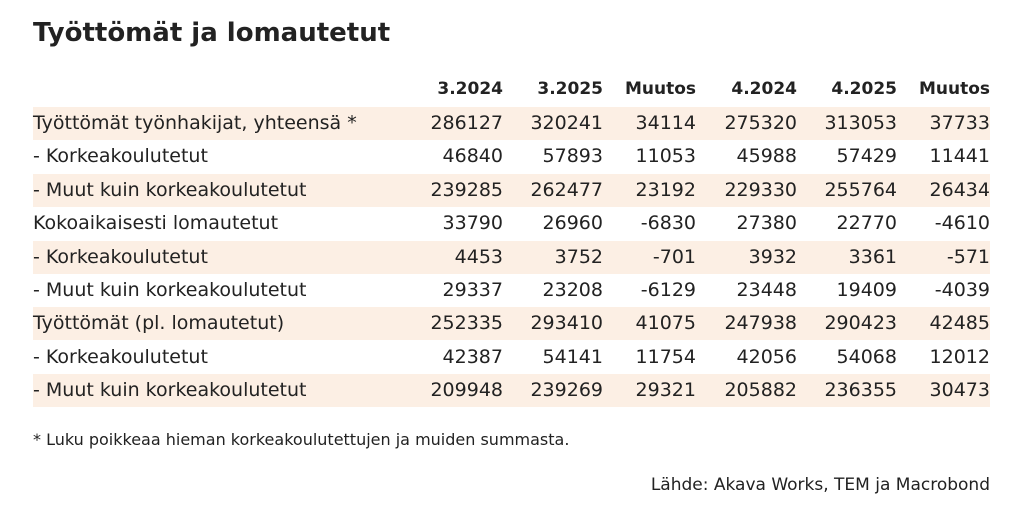 This screenshot has height=515, width=1024. I want to click on cell-value: 45988, so click(766, 156).